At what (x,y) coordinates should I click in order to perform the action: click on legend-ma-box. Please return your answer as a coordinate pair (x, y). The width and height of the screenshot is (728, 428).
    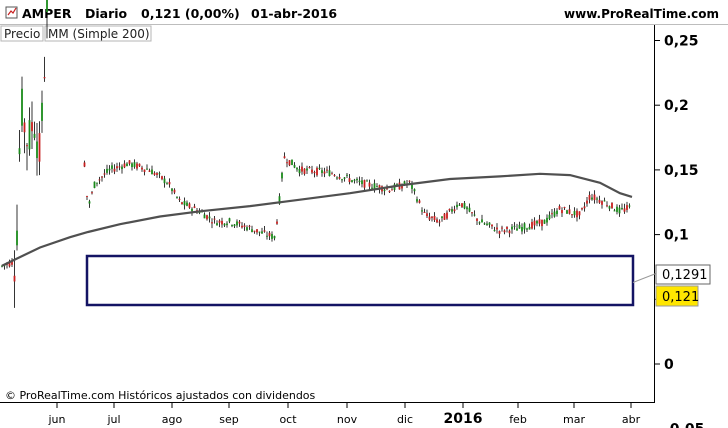
    Looking at the image, I should click on (98, 33).